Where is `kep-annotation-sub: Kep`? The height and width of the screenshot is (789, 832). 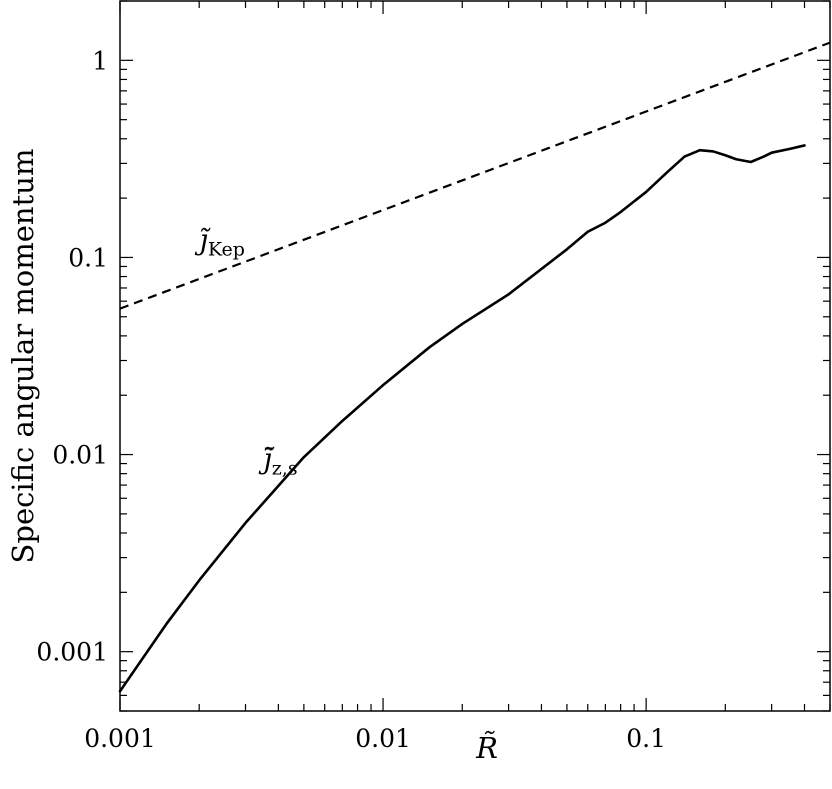
kep-annotation-sub: Kep is located at coordinates (226, 249).